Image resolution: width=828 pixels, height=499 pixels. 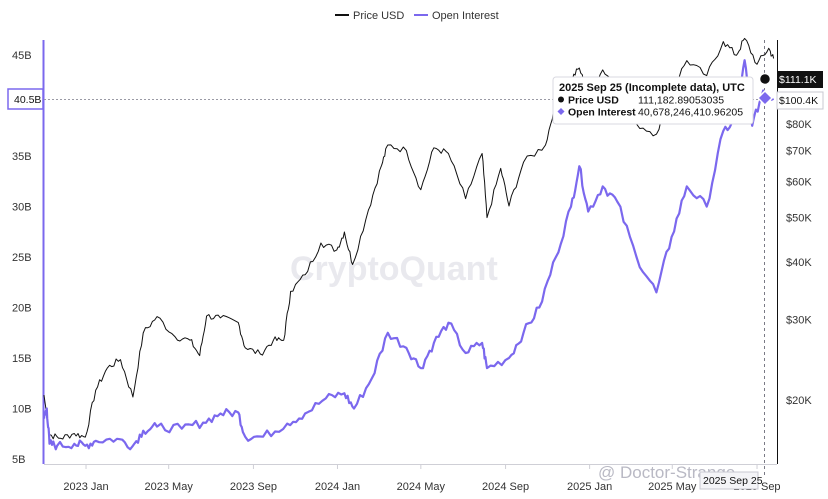 I want to click on x-tick-label: 2023 May, so click(x=169, y=487).